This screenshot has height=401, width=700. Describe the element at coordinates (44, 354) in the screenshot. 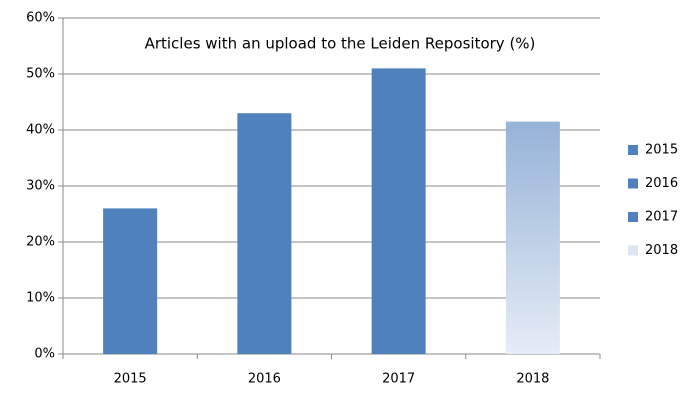

I see `y-tick-label: 0%` at that location.